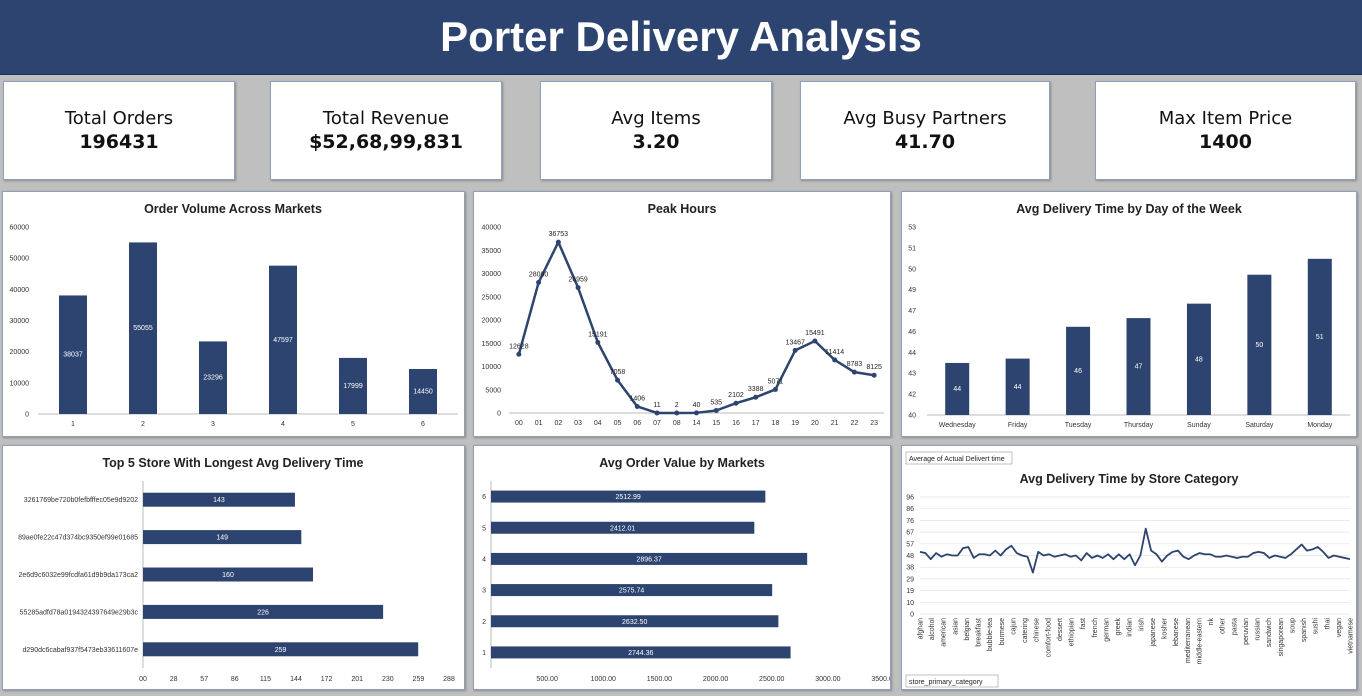  Describe the element at coordinates (912, 615) in the screenshot. I see `y-tick-label: 0` at that location.